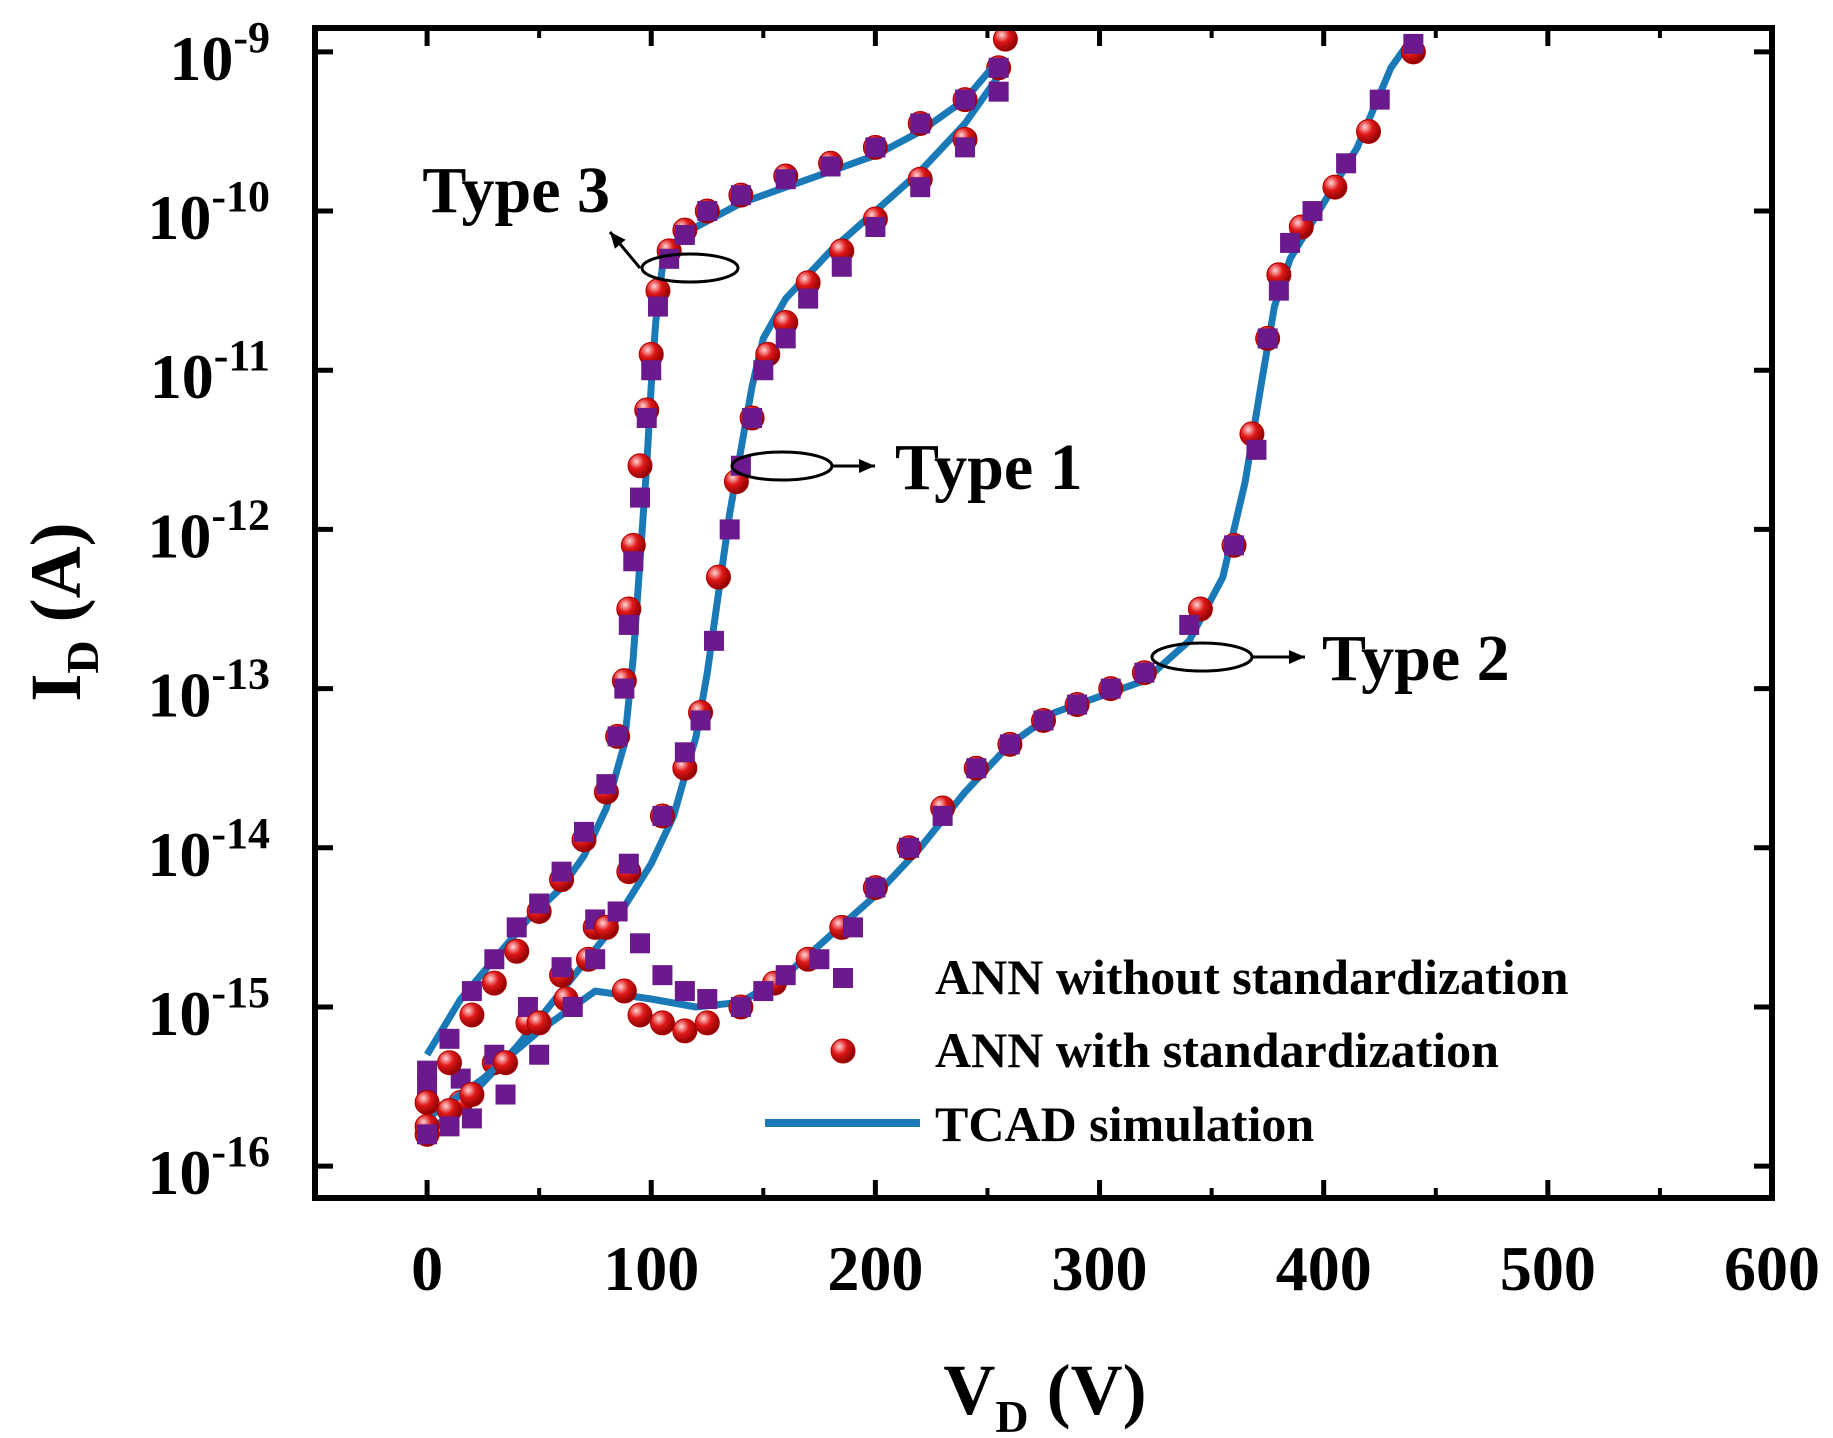 The width and height of the screenshot is (1833, 1438). I want to click on legend-marker-circle, so click(843, 1051).